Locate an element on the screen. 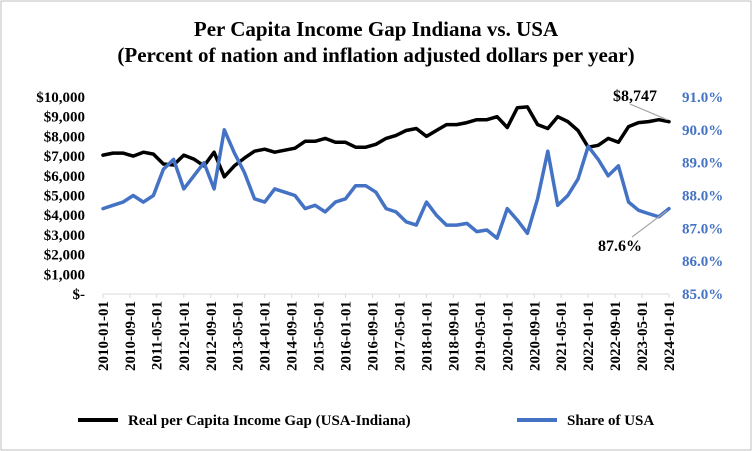  x-tick-label: 2017-05-01 is located at coordinates (400, 336).